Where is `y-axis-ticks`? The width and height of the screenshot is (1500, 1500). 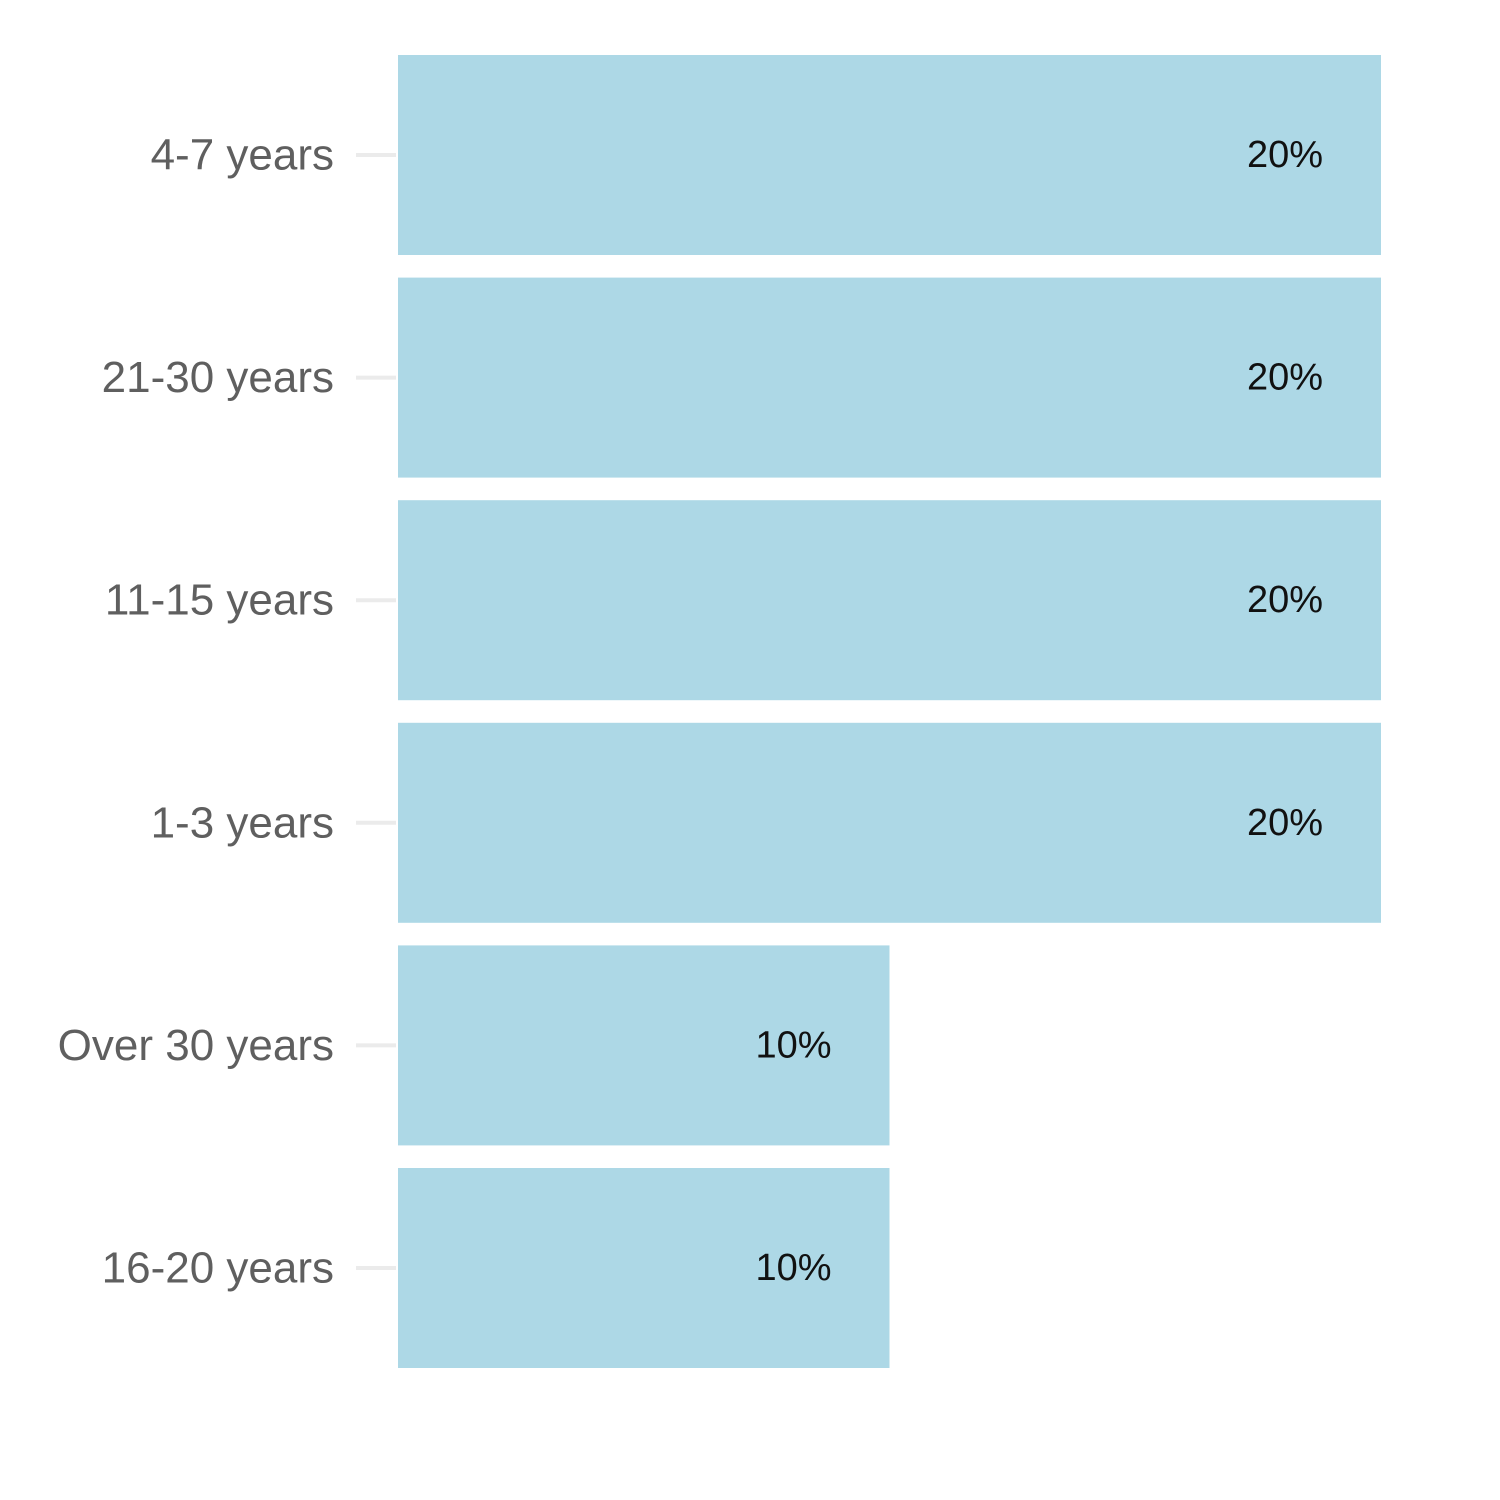
y-axis-ticks is located at coordinates (376, 711).